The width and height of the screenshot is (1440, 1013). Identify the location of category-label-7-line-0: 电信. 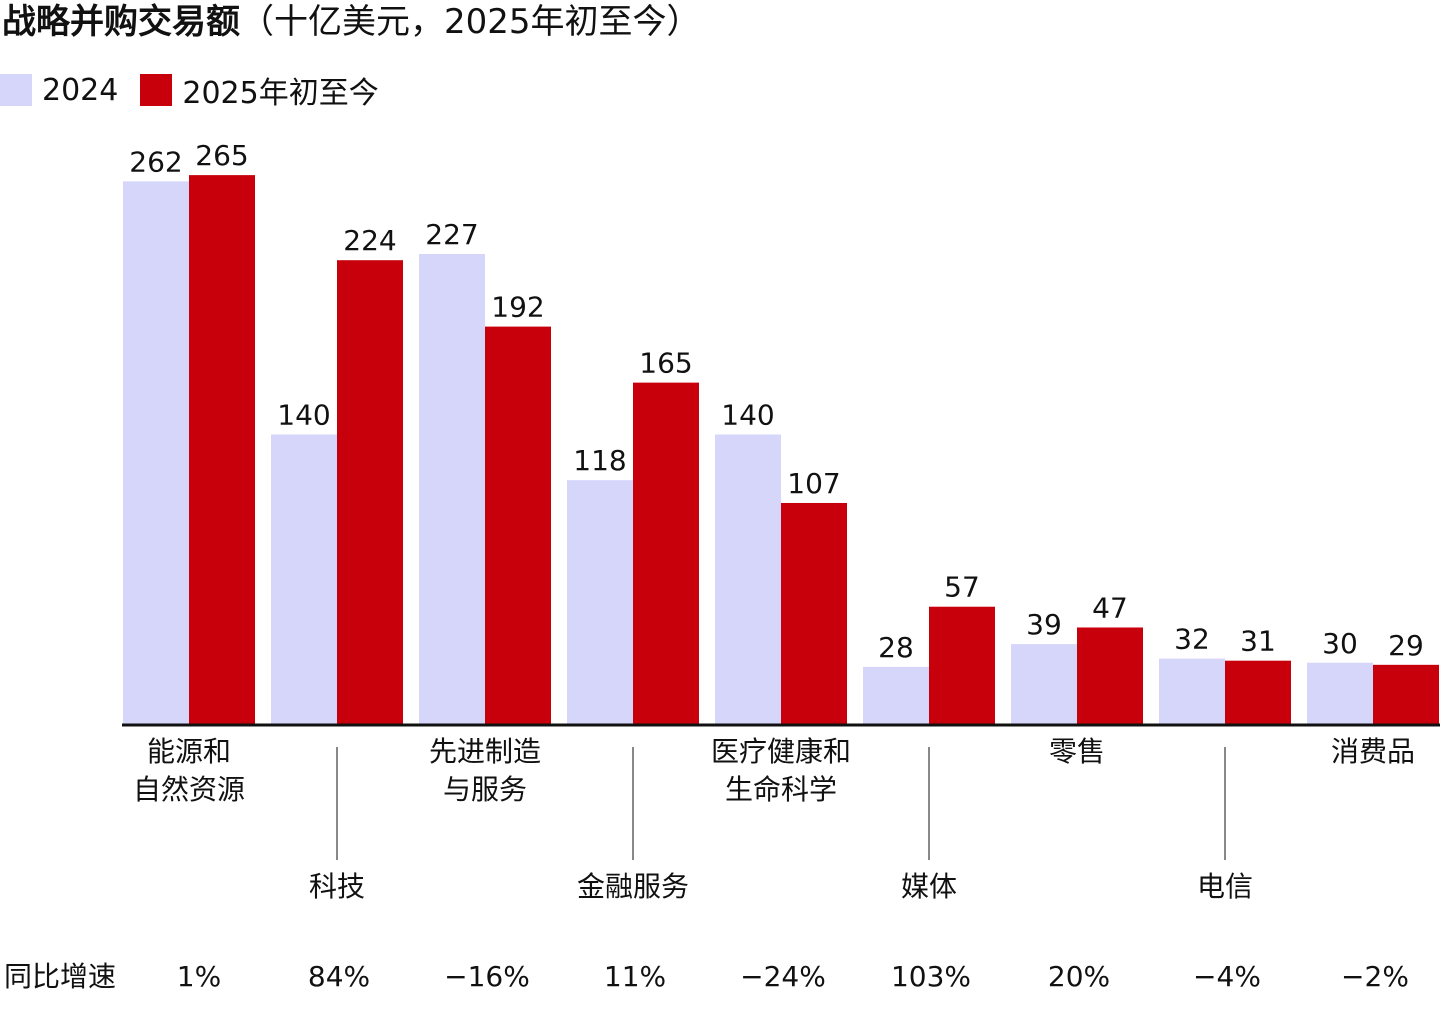
(1225, 886).